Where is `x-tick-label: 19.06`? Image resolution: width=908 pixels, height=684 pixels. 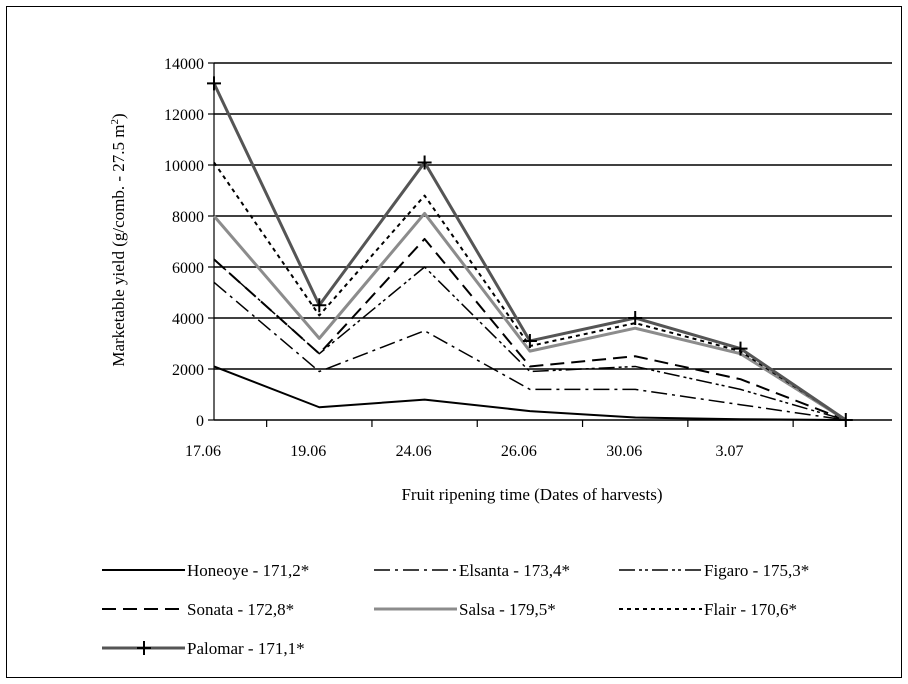 x-tick-label: 19.06 is located at coordinates (308, 451).